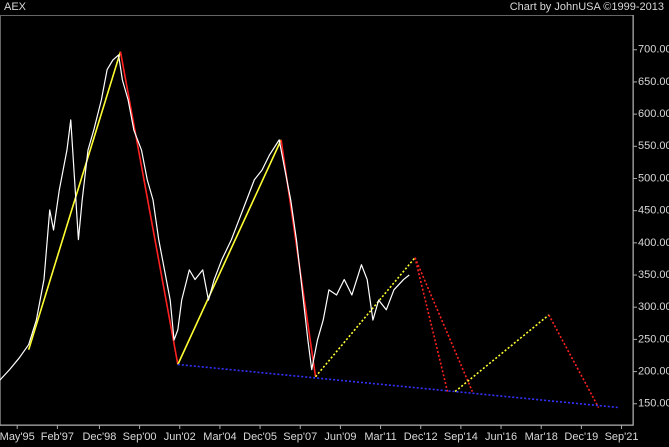  Describe the element at coordinates (653, 114) in the screenshot. I see `y-tick-label: 600.00` at that location.